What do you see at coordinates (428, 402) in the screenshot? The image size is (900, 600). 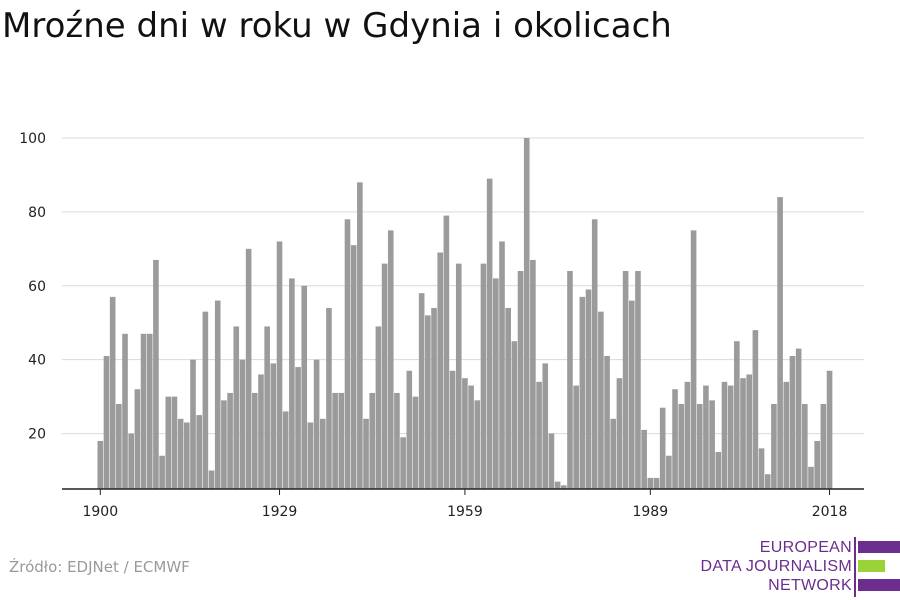 I see `bar-1953` at bounding box center [428, 402].